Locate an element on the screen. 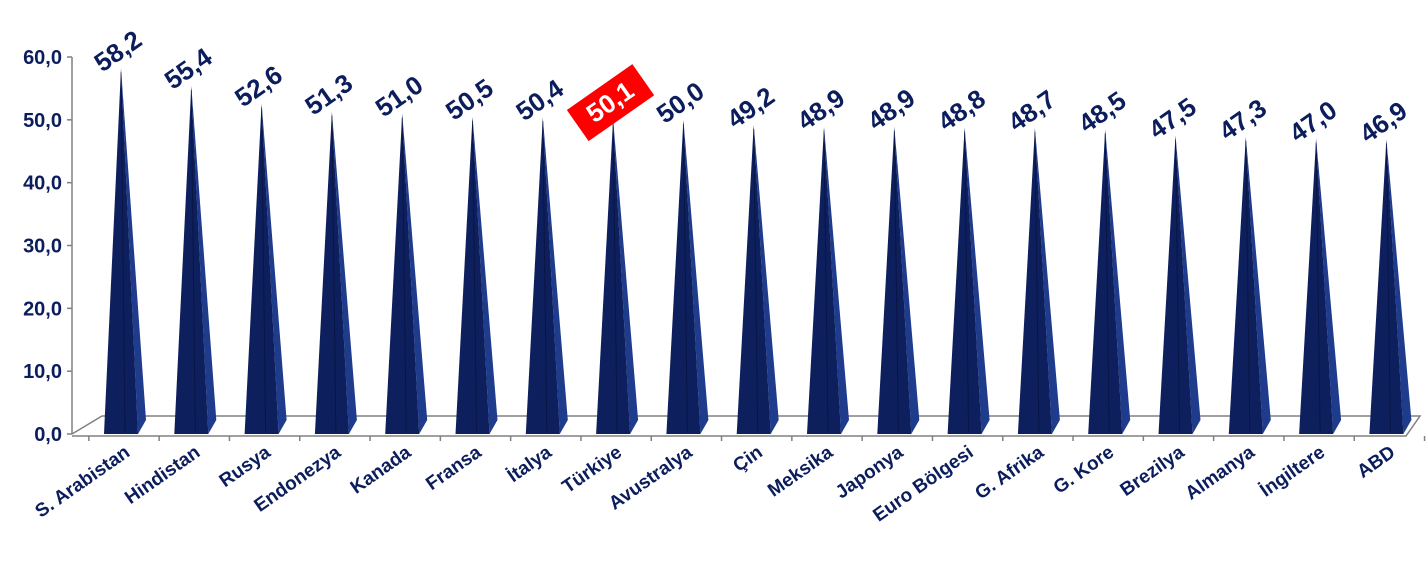 This screenshot has width=1428, height=587. value-label-text: 55,4 is located at coordinates (188, 68).